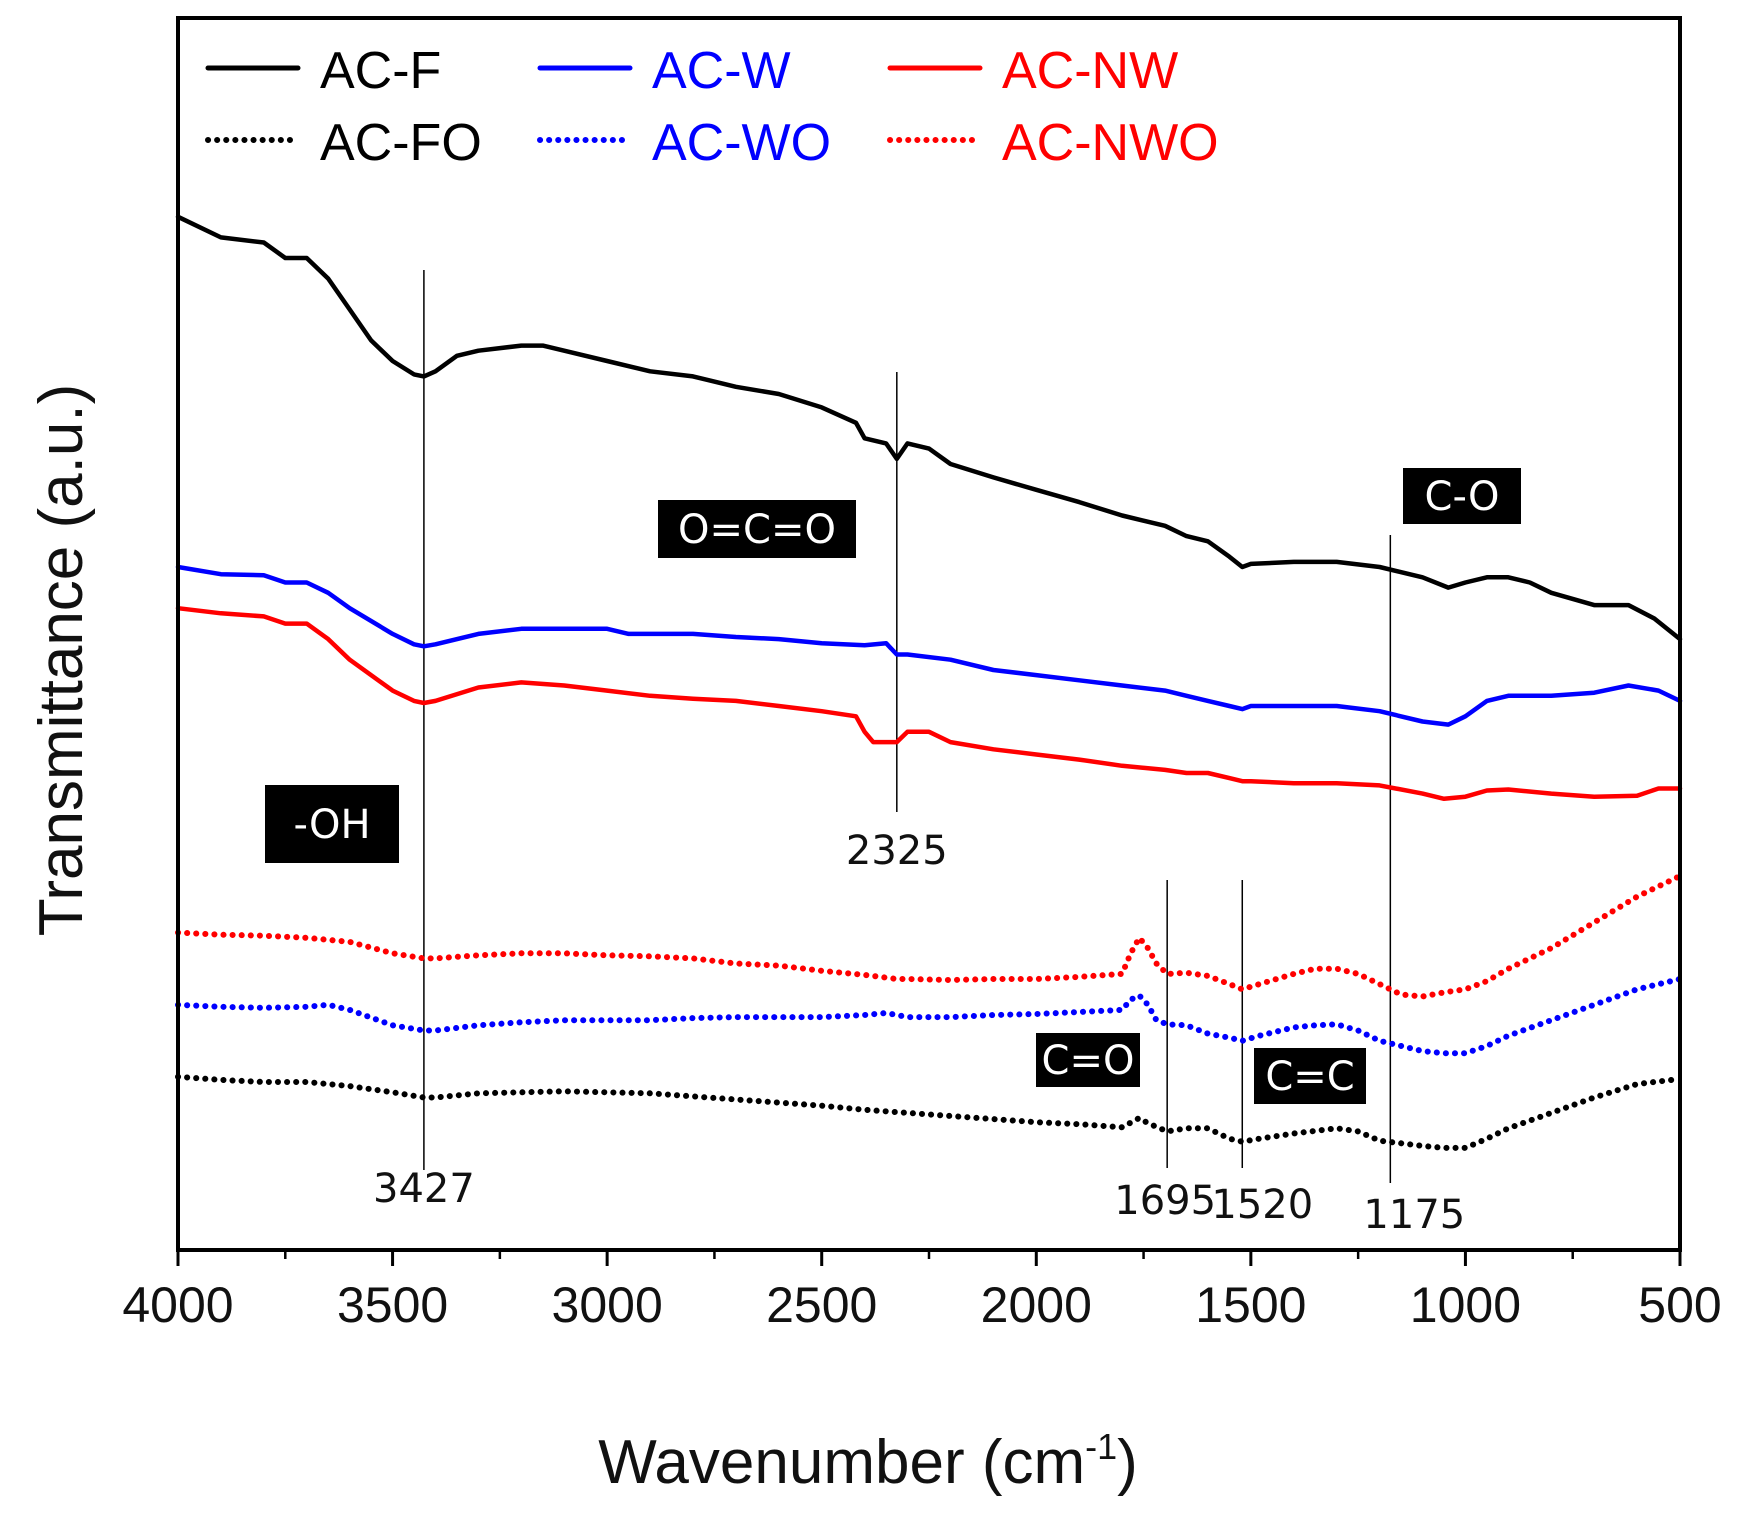 This screenshot has width=1752, height=1528. I want to click on series-line-ac-nw, so click(929, 703).